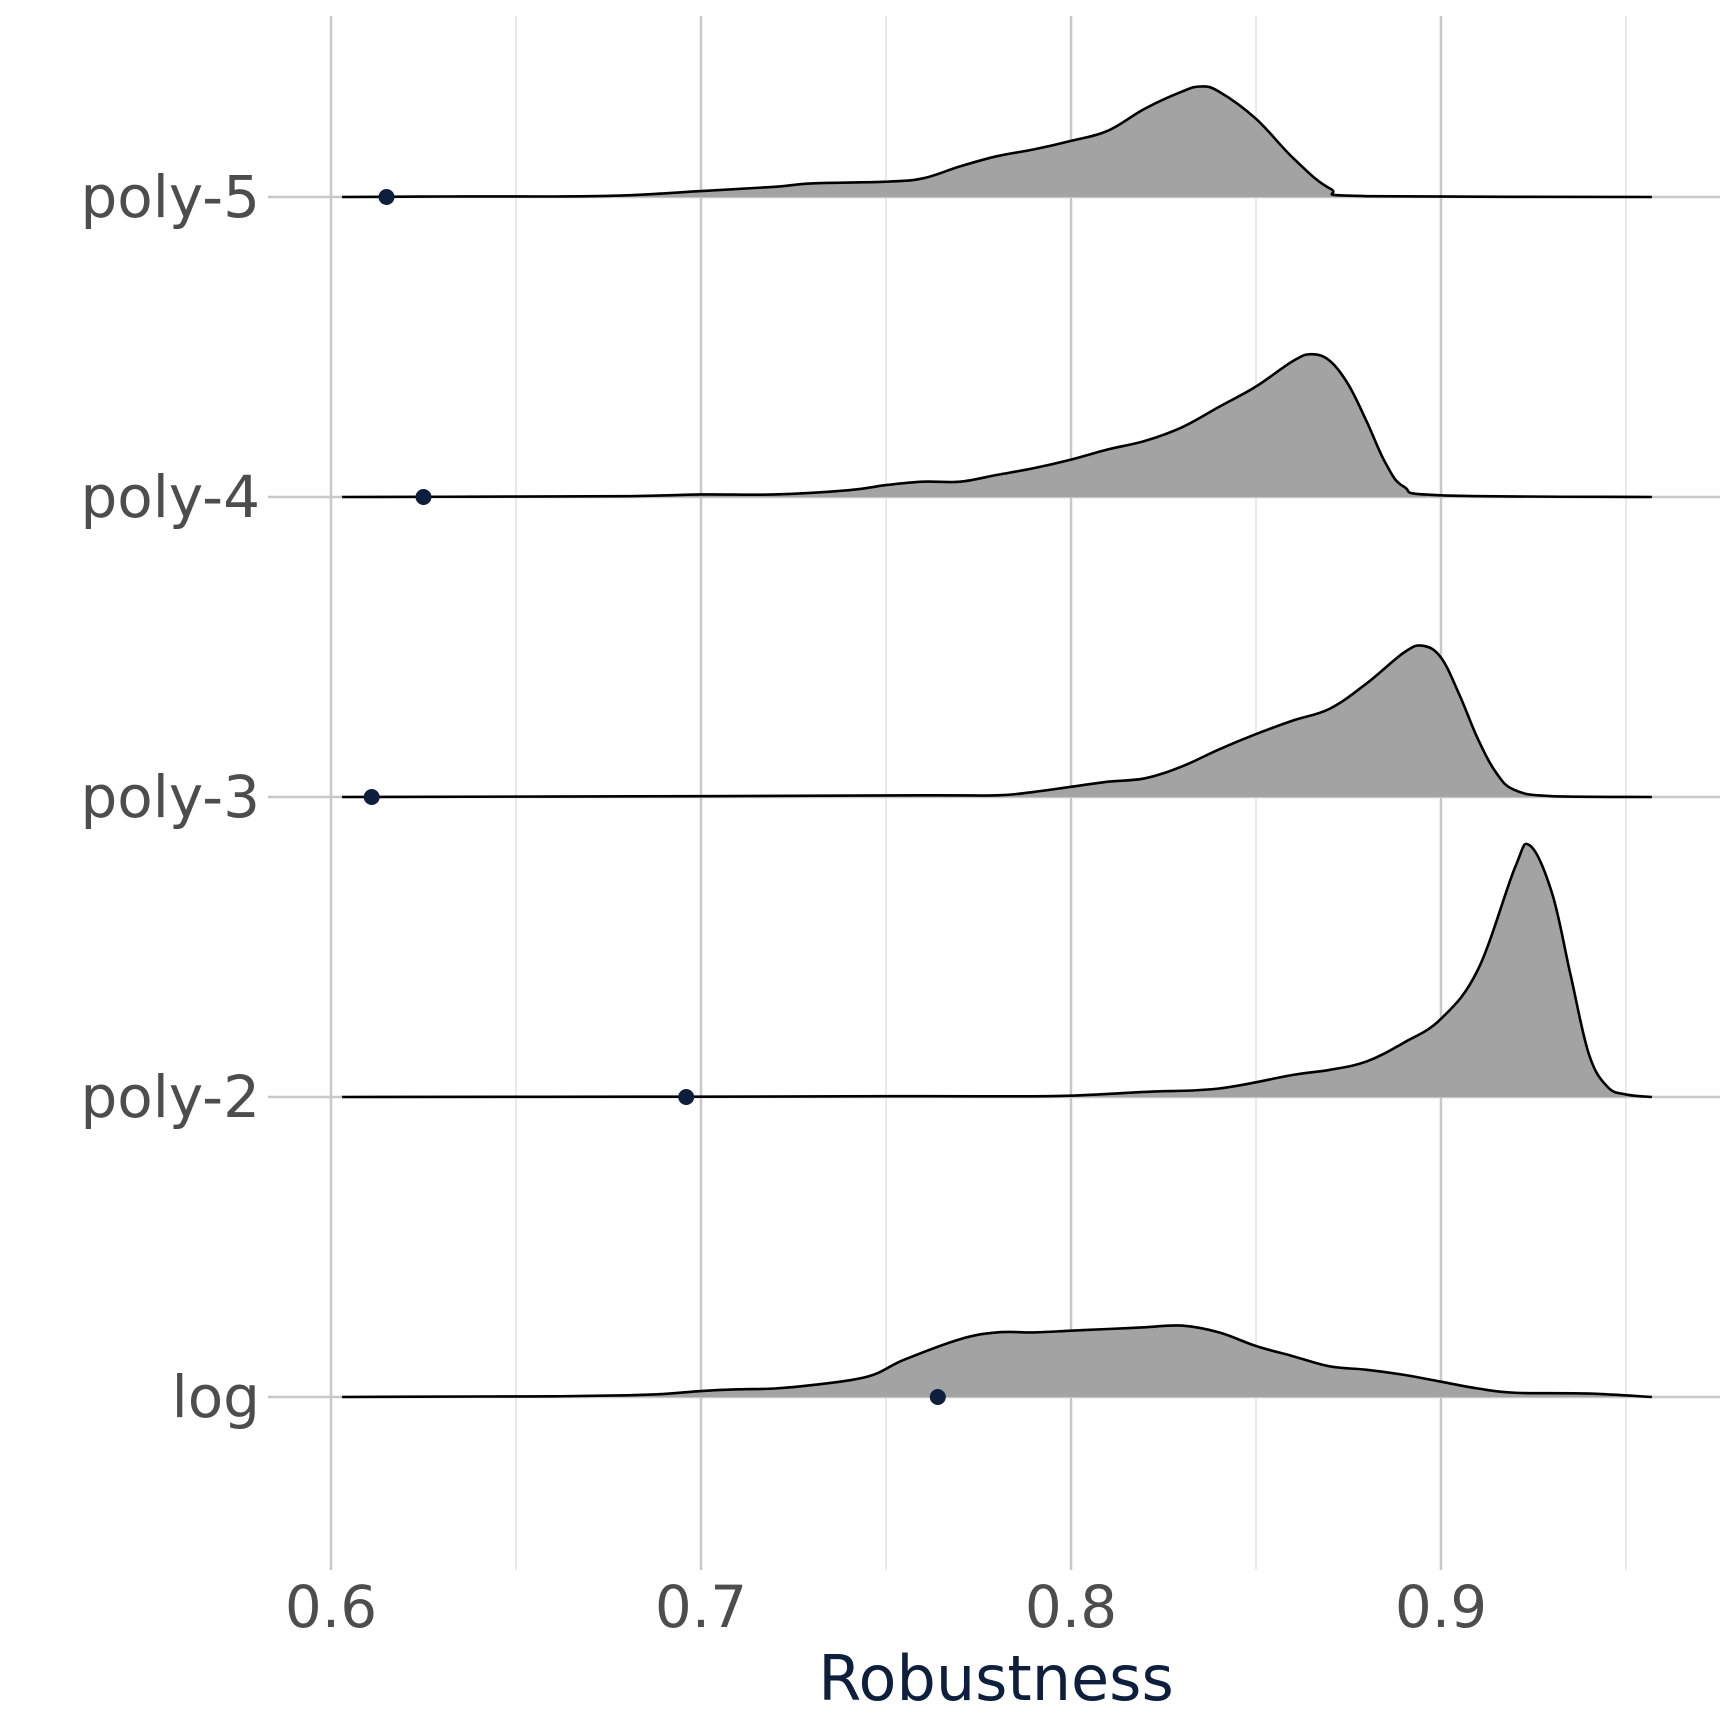 This screenshot has height=1728, width=1728. I want to click on summary-point-log, so click(937, 1397).